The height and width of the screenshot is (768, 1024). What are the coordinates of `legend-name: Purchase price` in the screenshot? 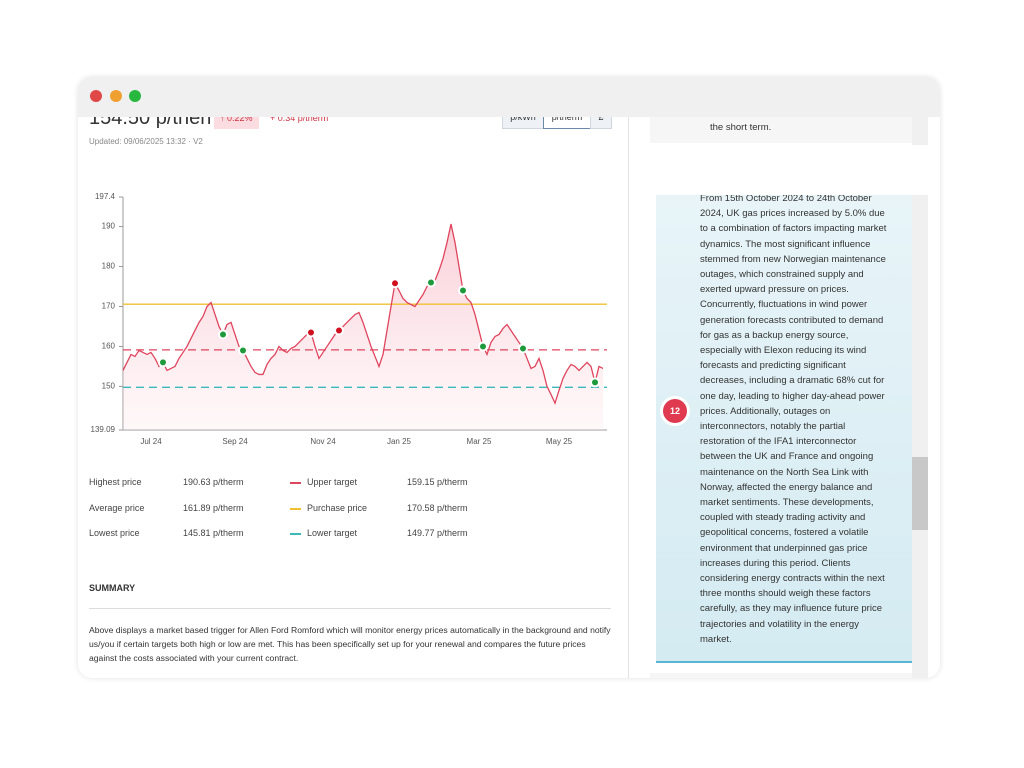 It's located at (337, 507).